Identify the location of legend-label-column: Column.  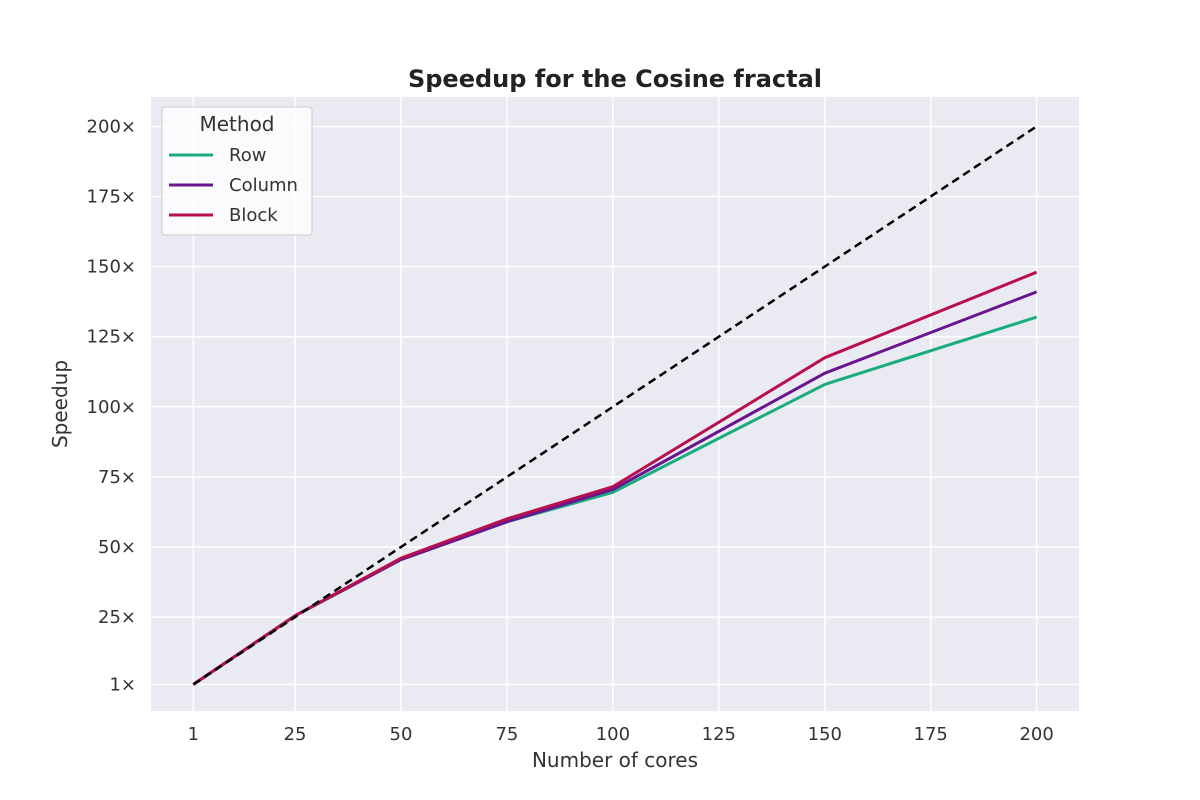
(263, 185).